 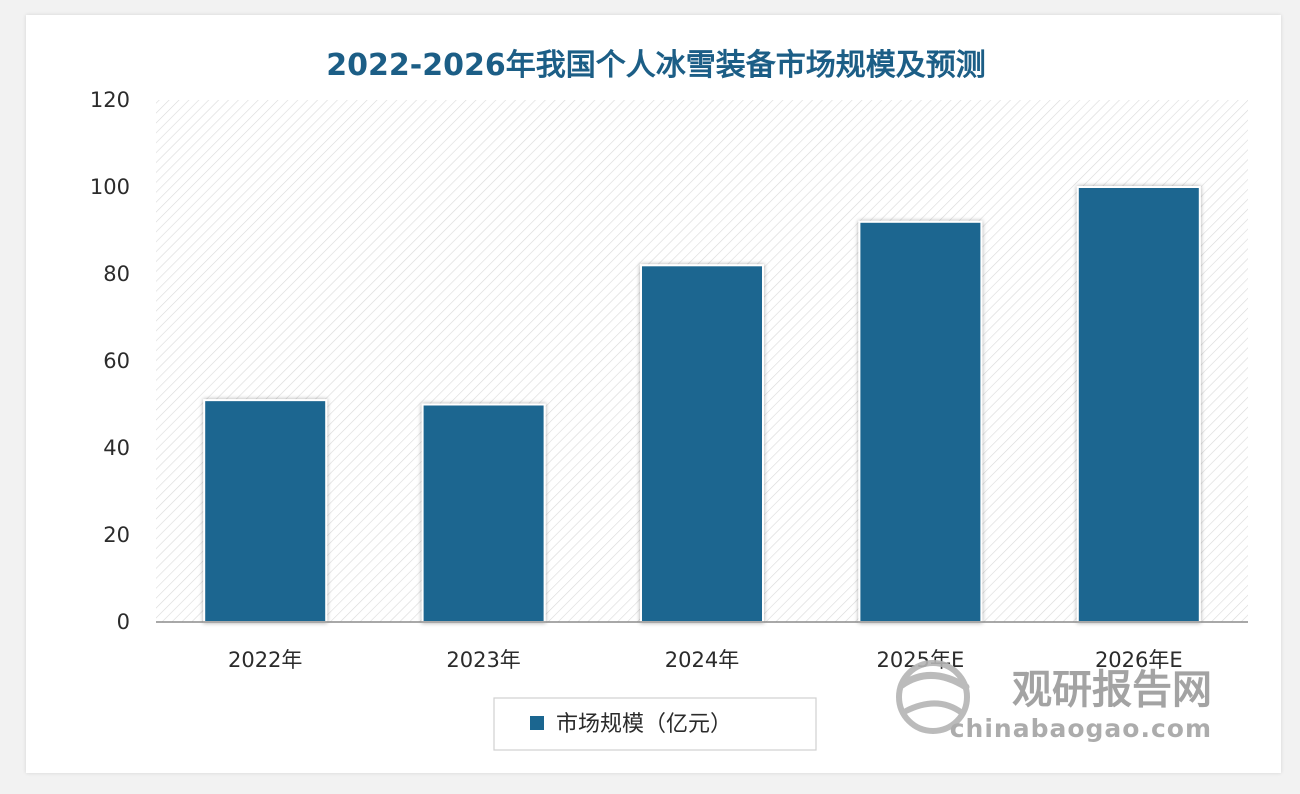 I want to click on y-axis: 0 20 40 60 80 100 120, so click(x=110, y=361).